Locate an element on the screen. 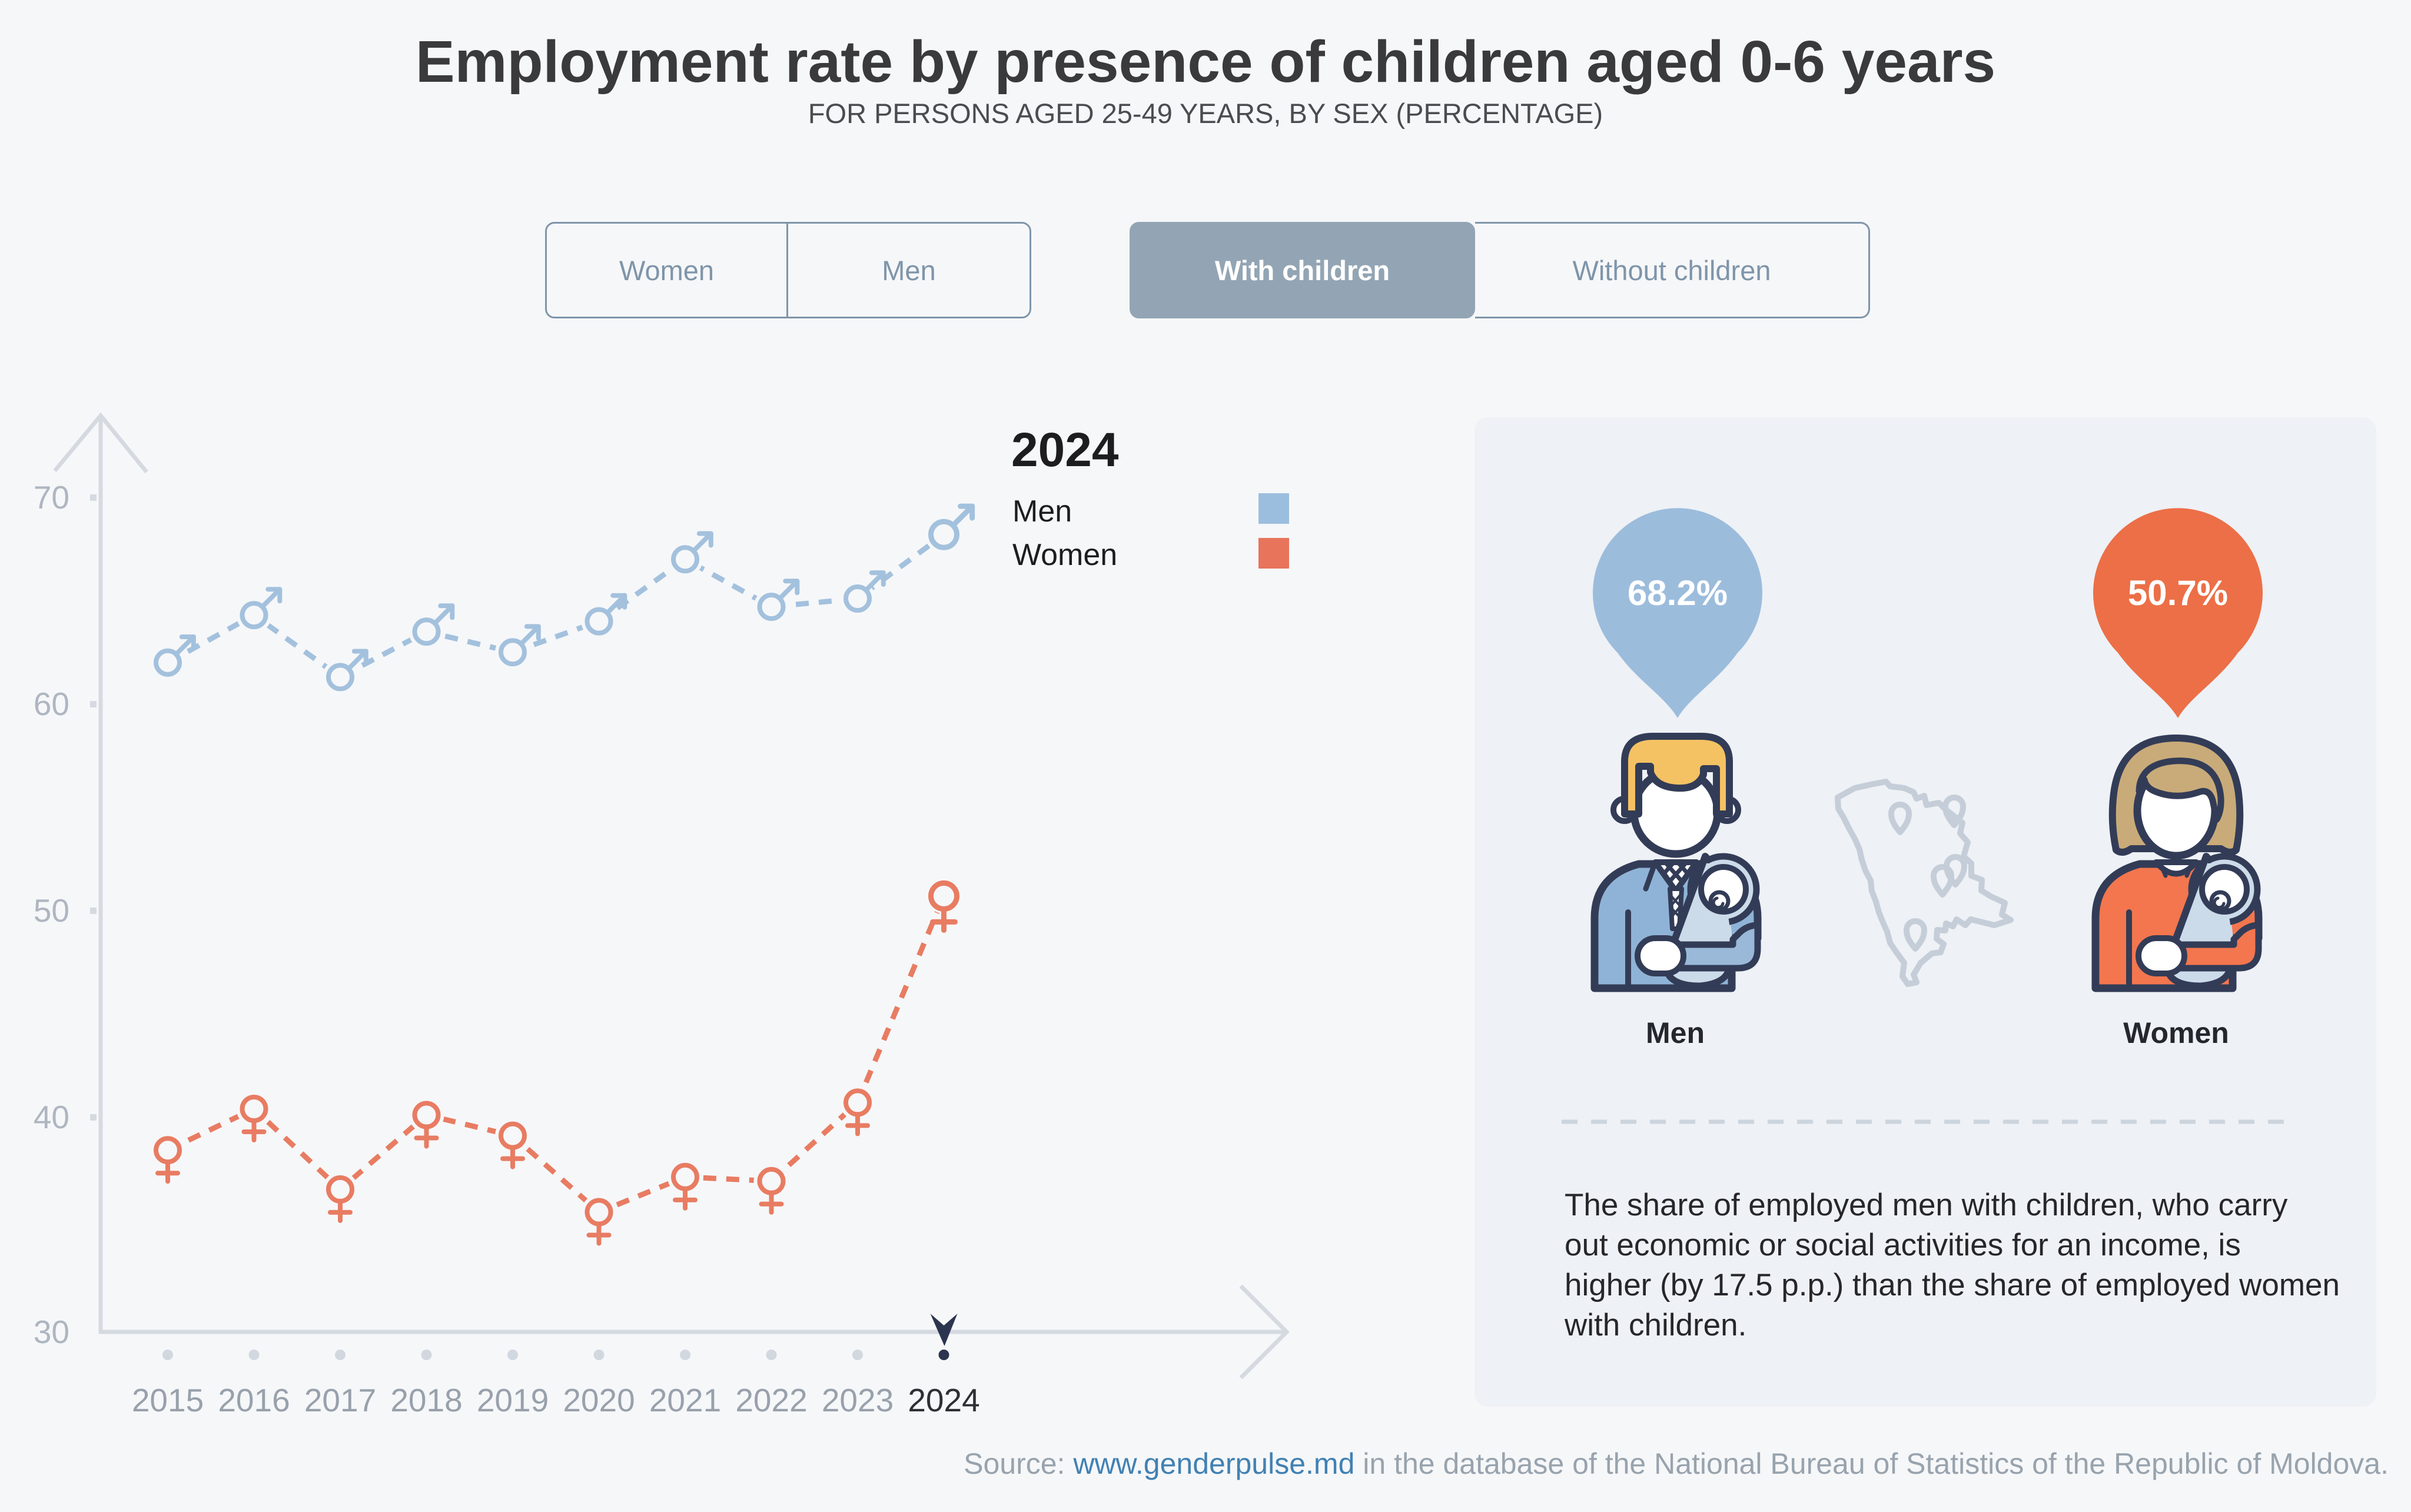 The height and width of the screenshot is (1512, 2411). svg-text: 2015 is located at coordinates (168, 1400).